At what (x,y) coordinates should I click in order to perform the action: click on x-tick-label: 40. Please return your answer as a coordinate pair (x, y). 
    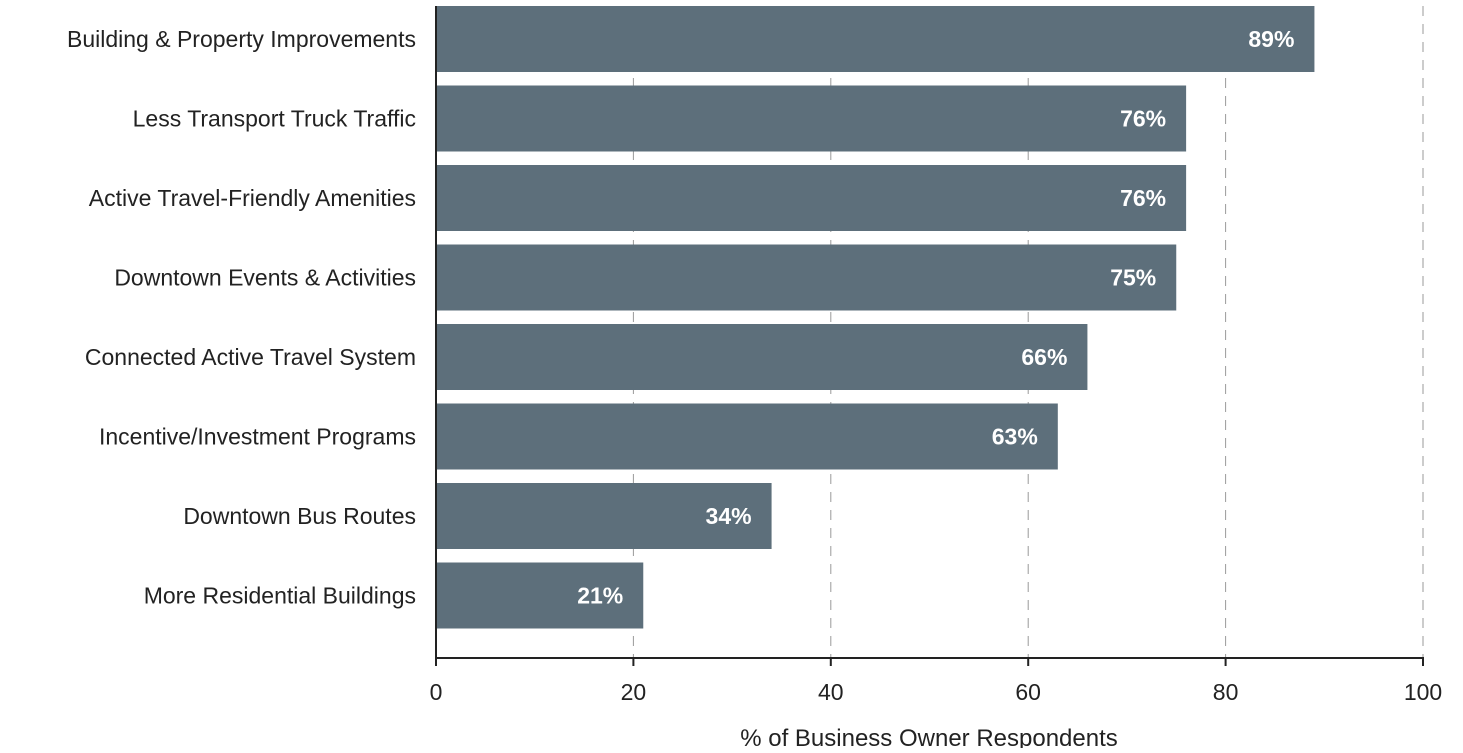
    Looking at the image, I should click on (831, 692).